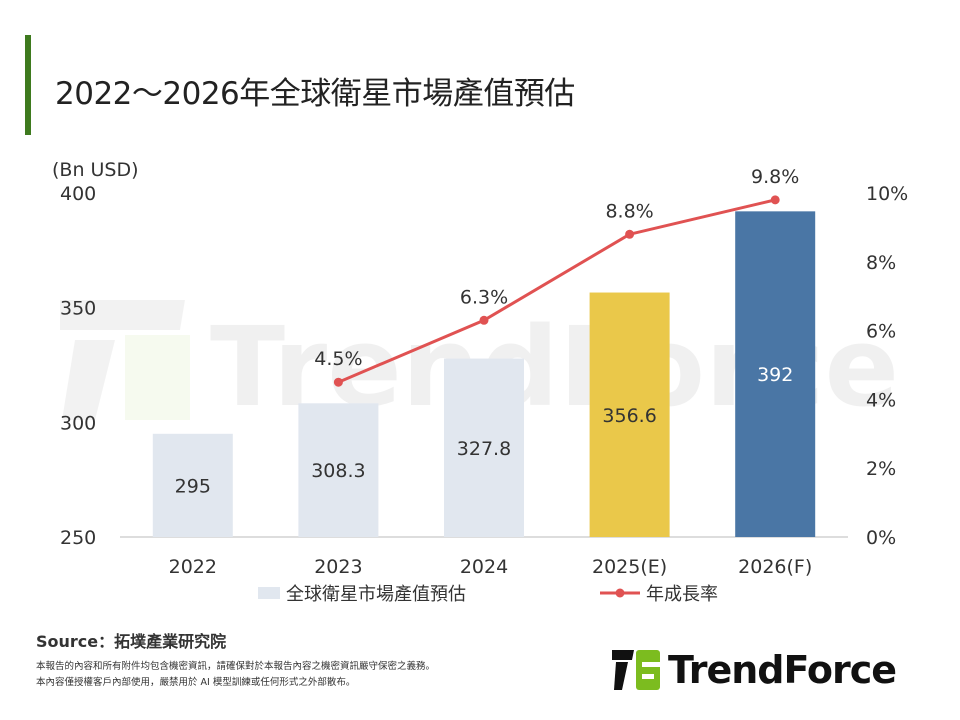 Image resolution: width=960 pixels, height=720 pixels. I want to click on y-tick-label: 350, so click(78, 309).